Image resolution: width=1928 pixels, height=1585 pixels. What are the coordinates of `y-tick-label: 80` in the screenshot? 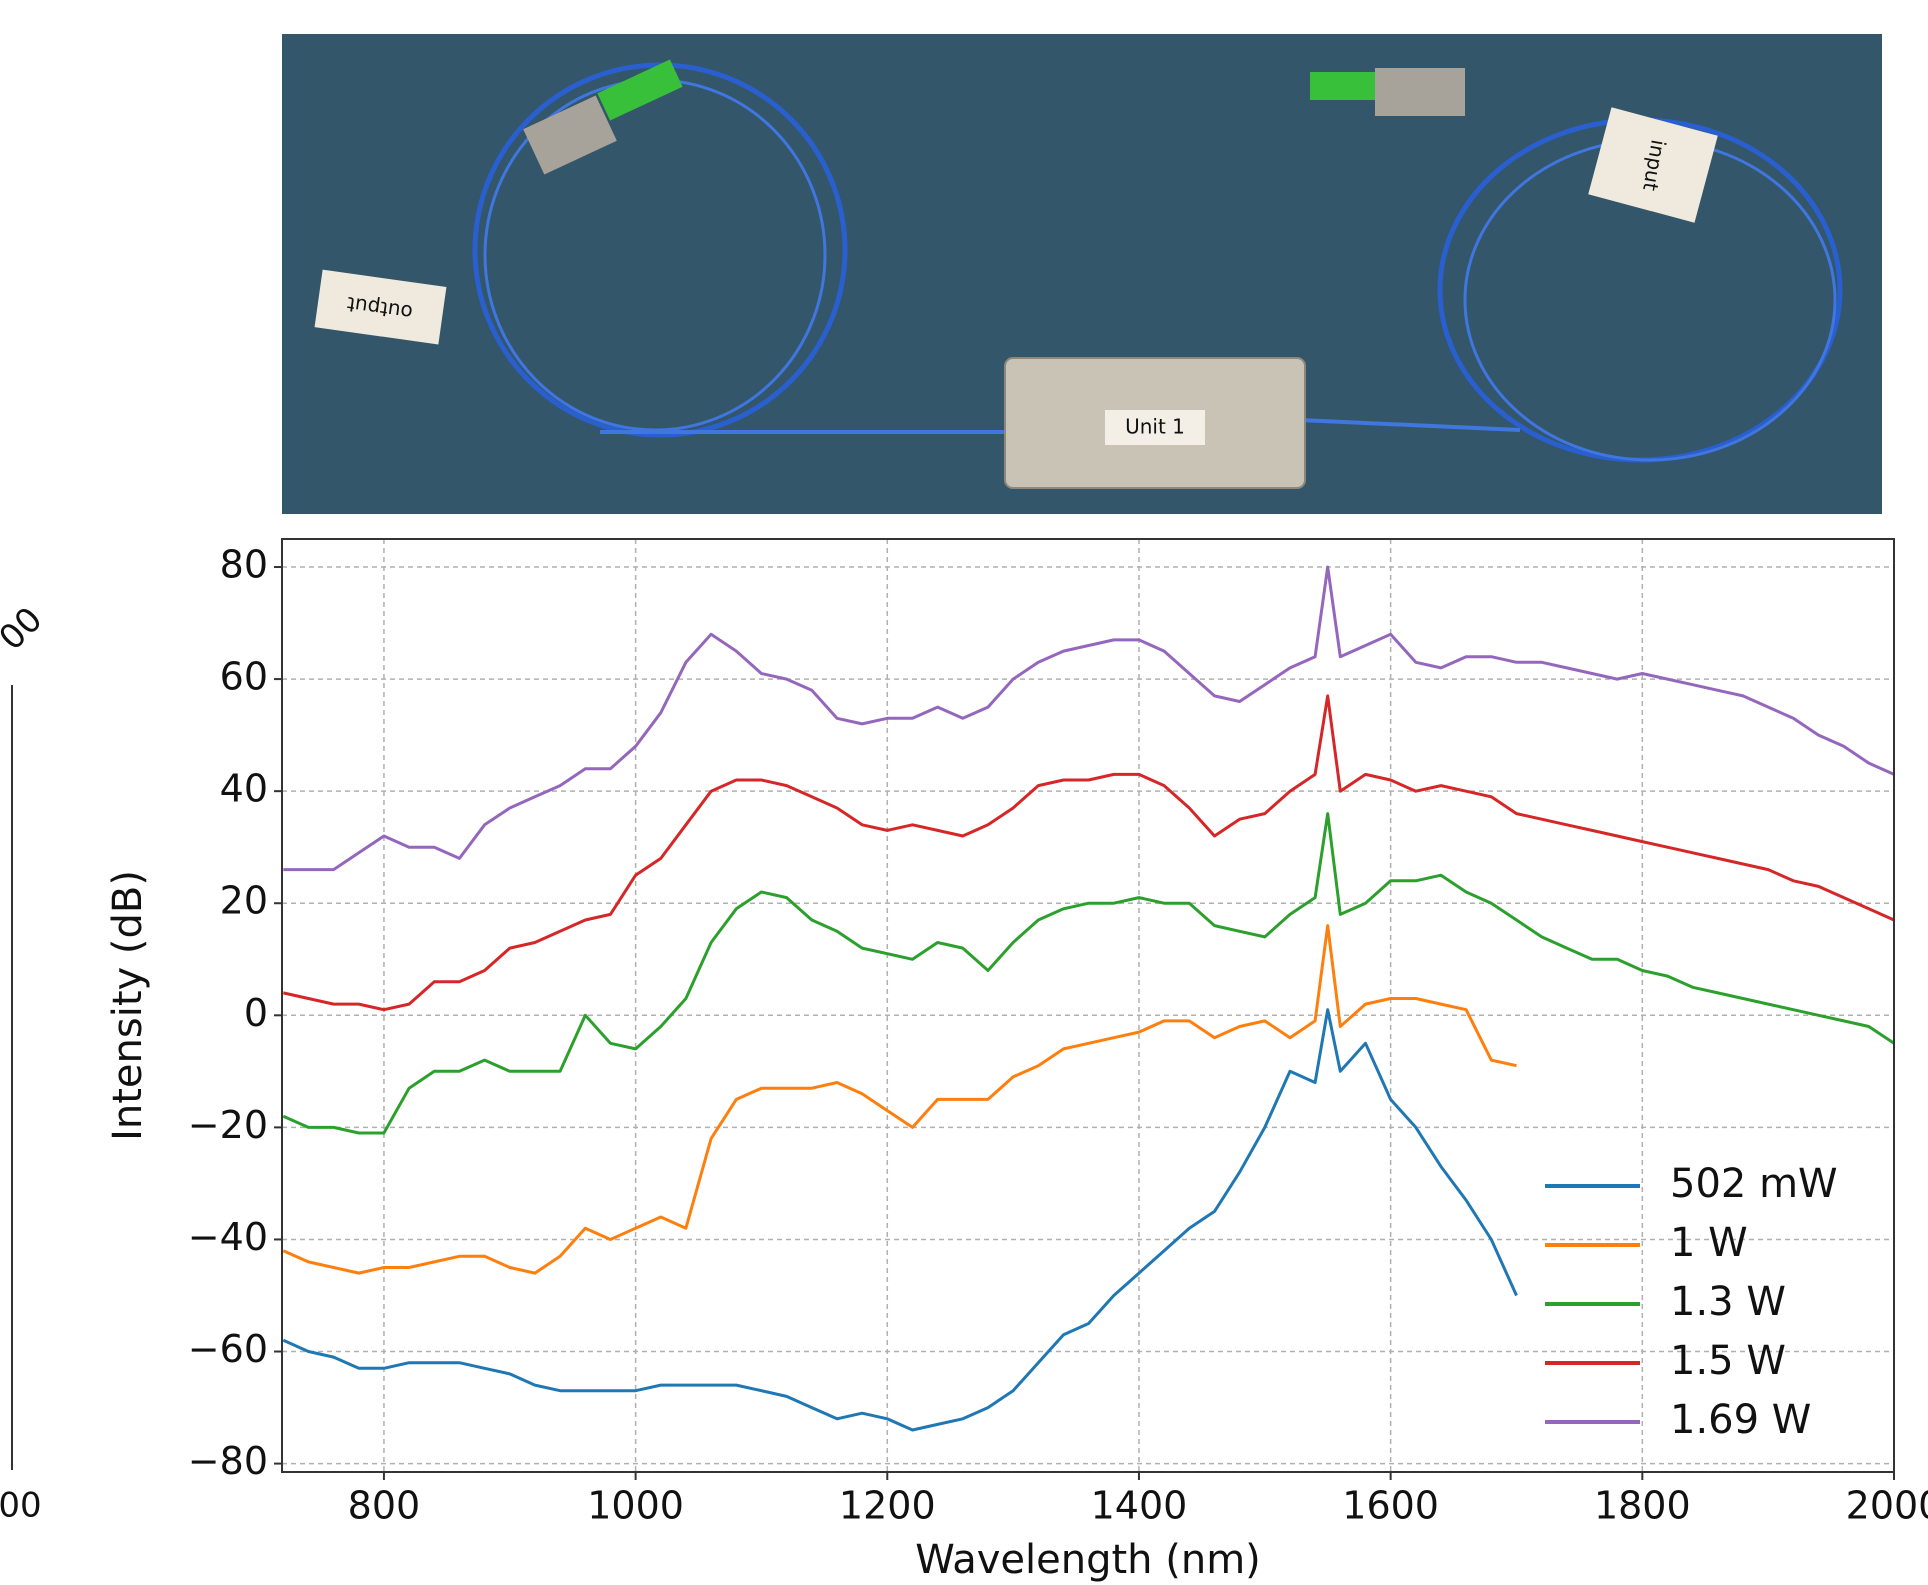 It's located at (244, 565).